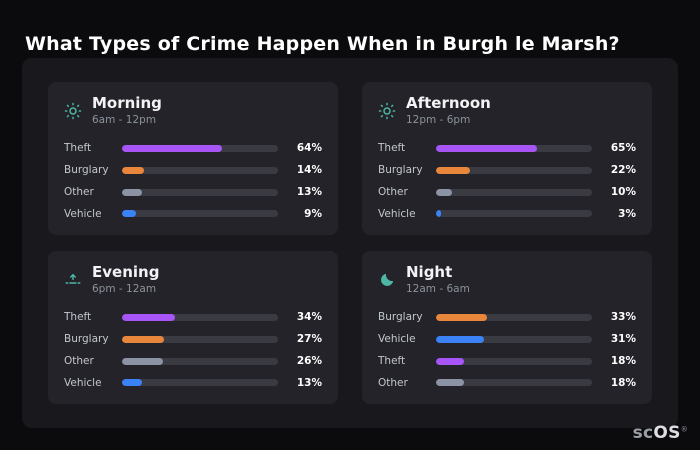 The width and height of the screenshot is (700, 450). I want to click on card-subtitle: 6pm - 12am, so click(124, 289).